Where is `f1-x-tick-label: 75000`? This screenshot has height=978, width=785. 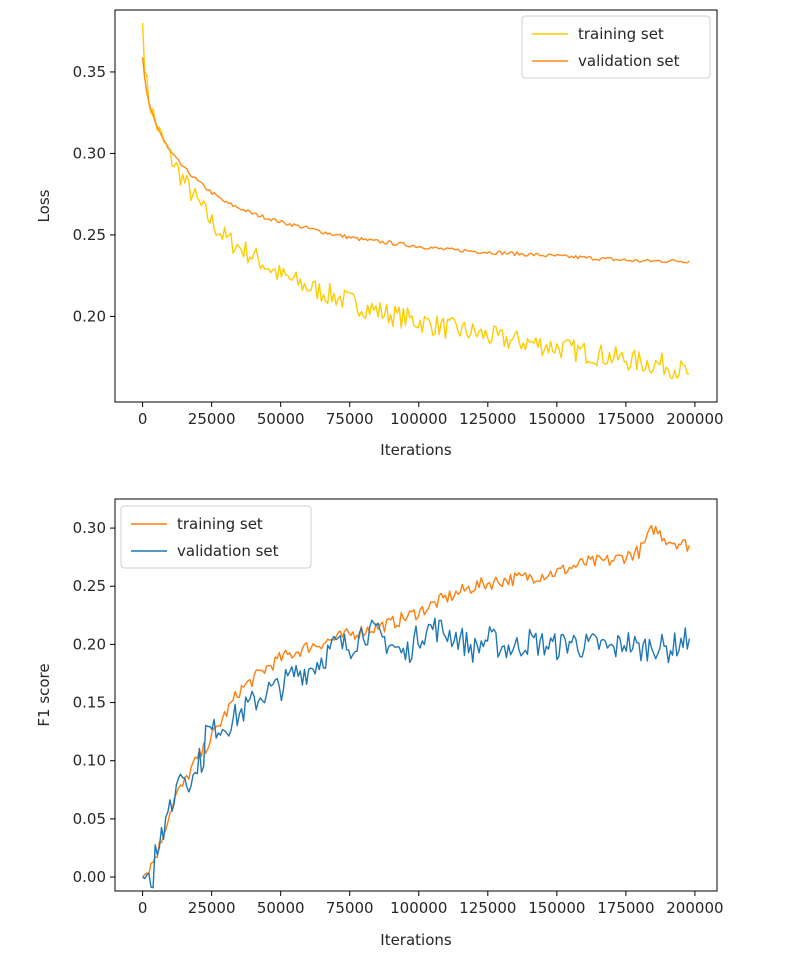 f1-x-tick-label: 75000 is located at coordinates (350, 908).